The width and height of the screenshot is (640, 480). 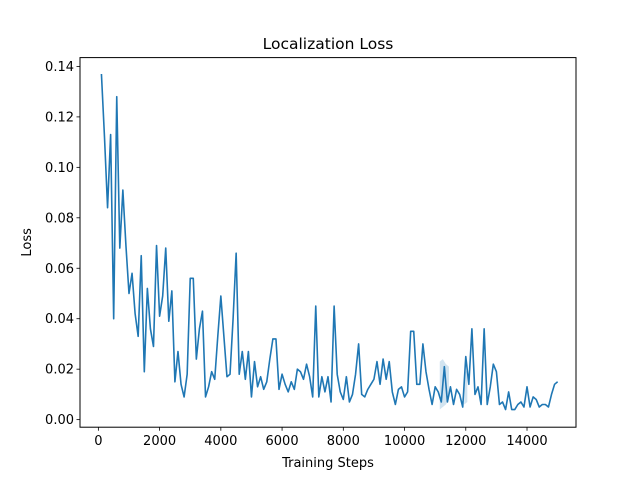 I want to click on x-axis-ticks: 0 2000 4000 6000 8000 10000 12000 14000, so click(x=321, y=438).